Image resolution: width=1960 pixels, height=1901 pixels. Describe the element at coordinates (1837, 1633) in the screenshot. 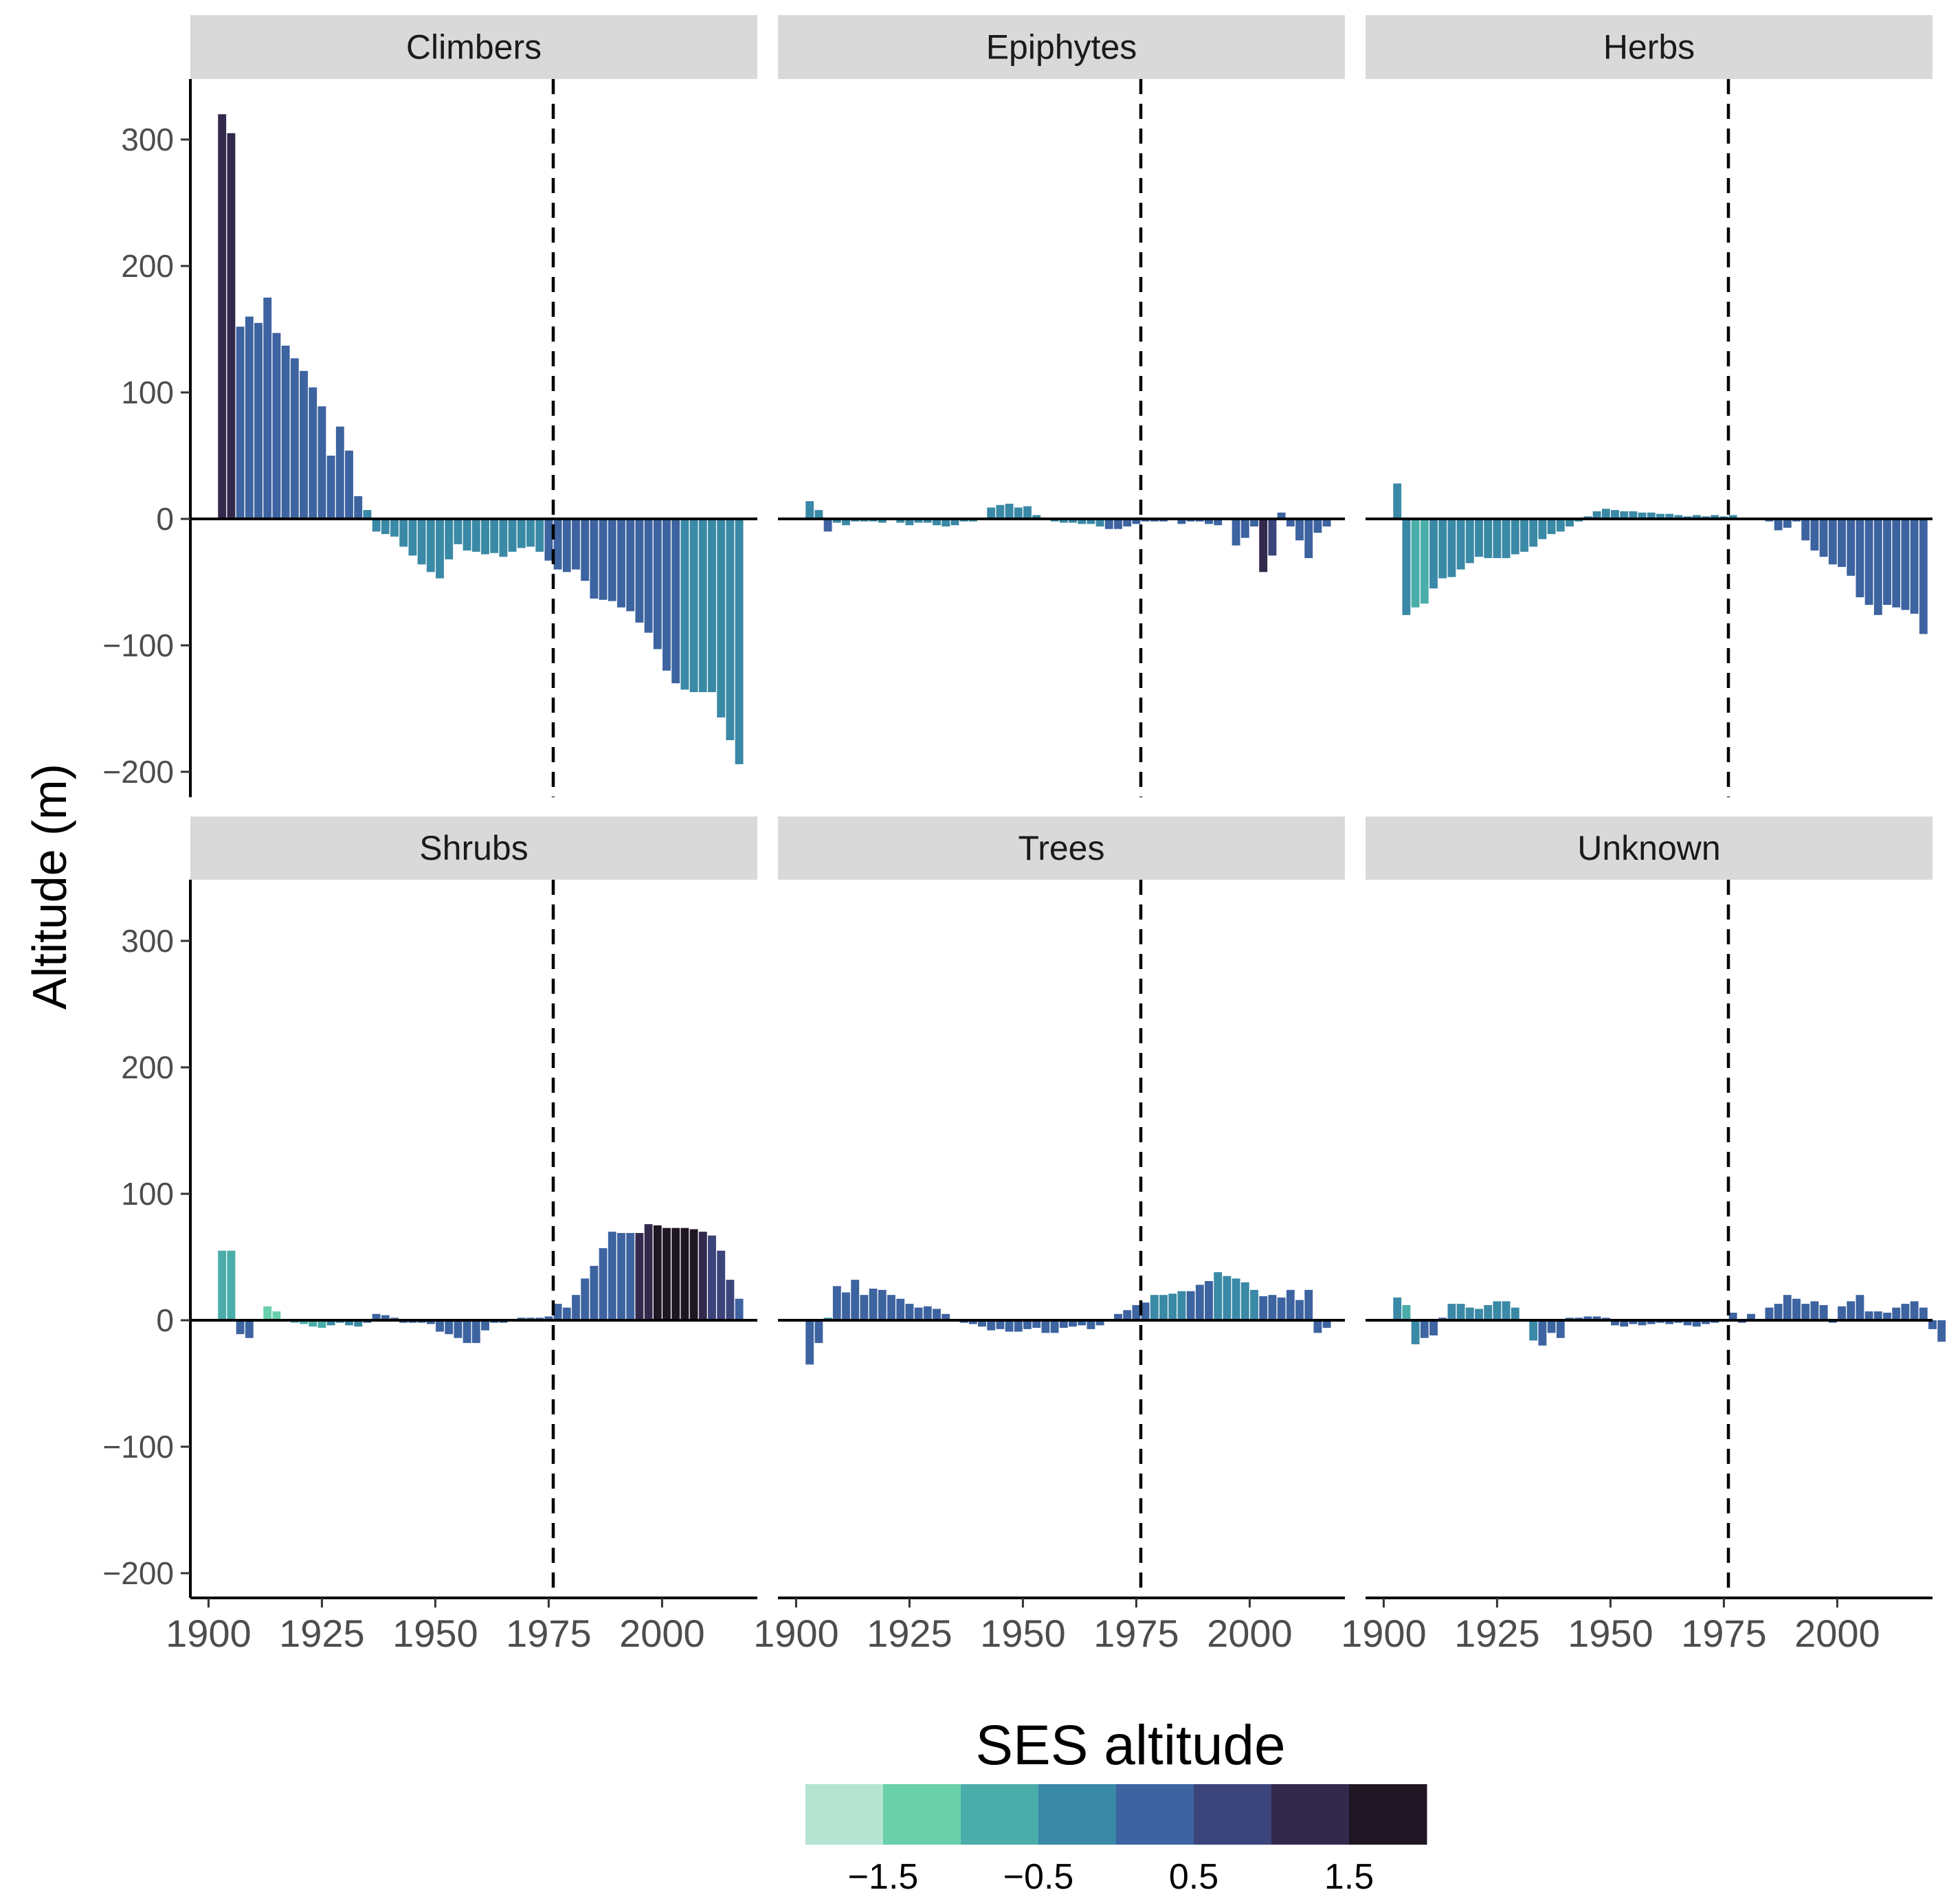

I see `x-tick-label: 2000` at that location.